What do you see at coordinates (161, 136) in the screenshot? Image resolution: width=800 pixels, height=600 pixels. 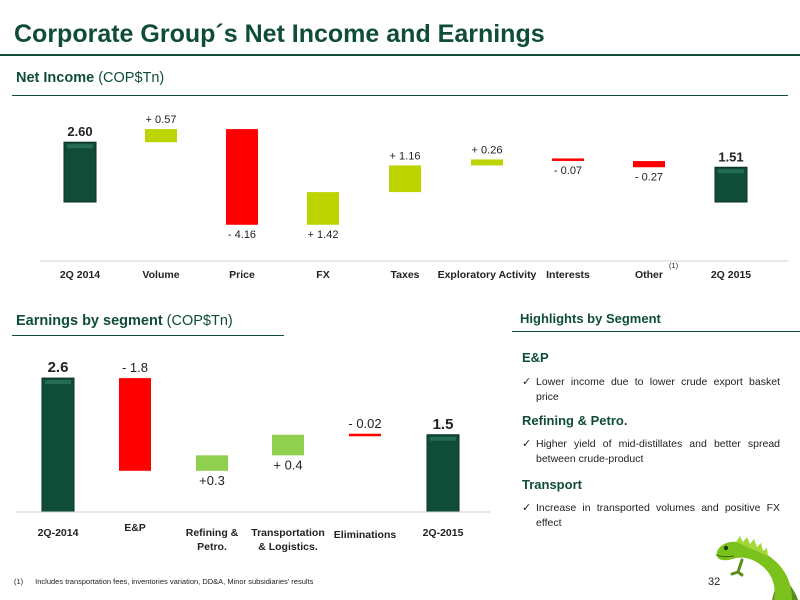 I see `net-income-bar-volume` at bounding box center [161, 136].